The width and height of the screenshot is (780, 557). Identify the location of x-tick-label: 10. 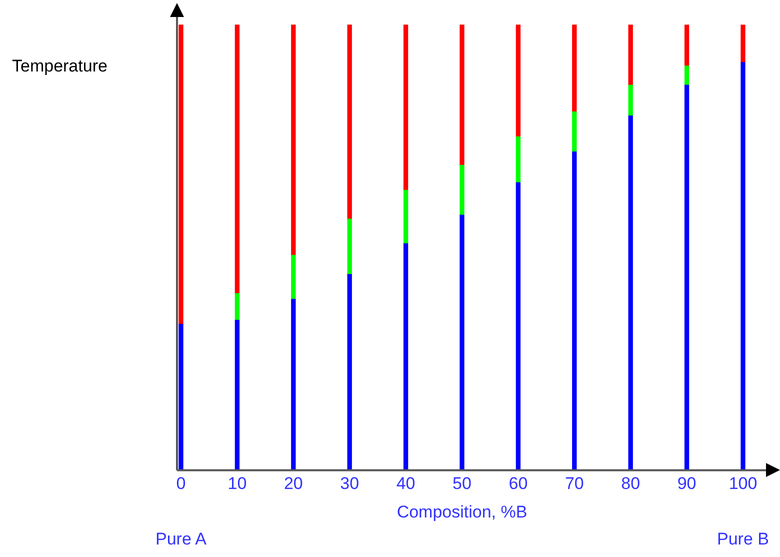
(237, 484).